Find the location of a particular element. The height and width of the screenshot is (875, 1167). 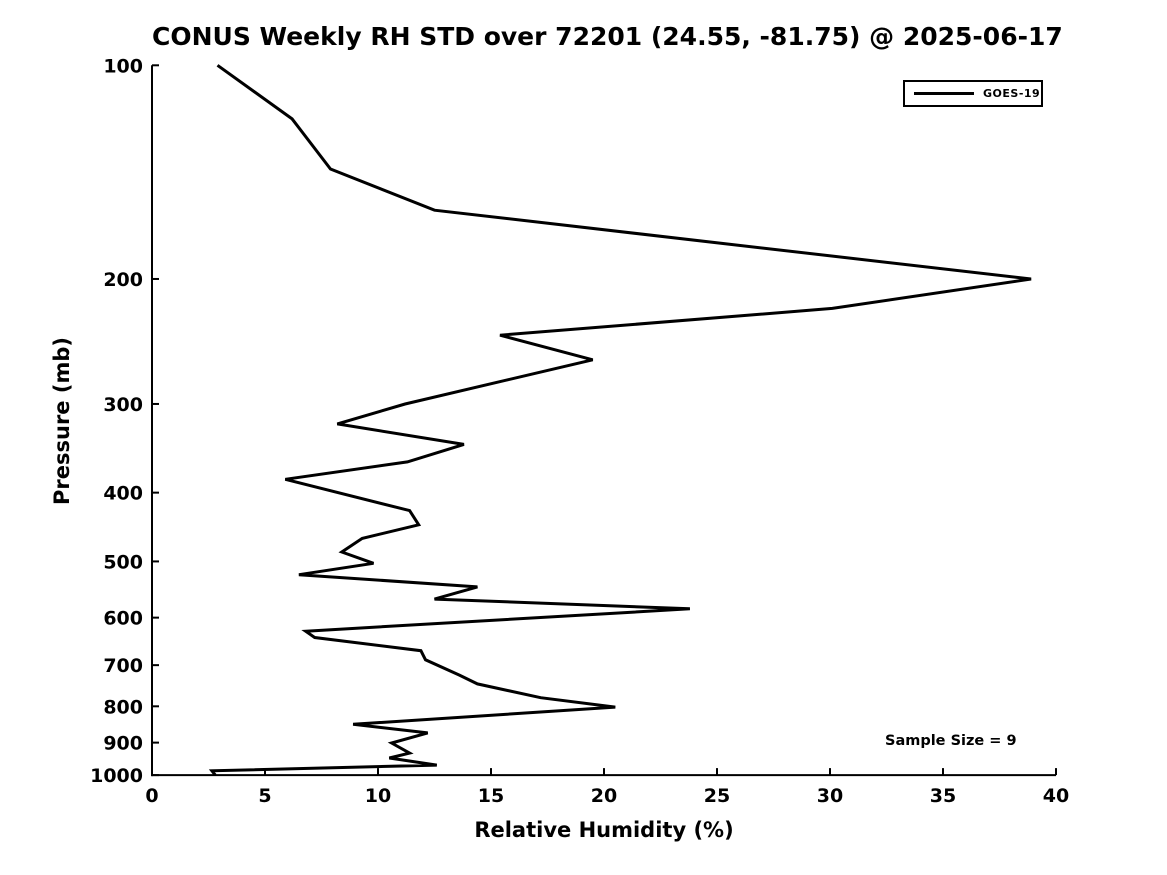

svg-text: 900 is located at coordinates (123, 744).